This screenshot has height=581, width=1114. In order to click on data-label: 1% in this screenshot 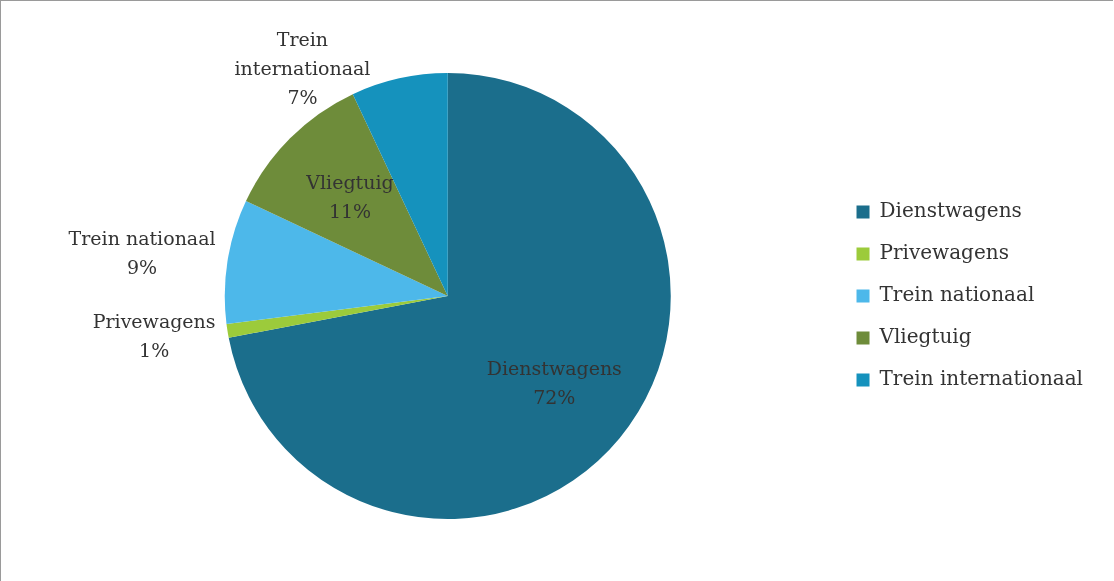, I will do `click(154, 350)`.